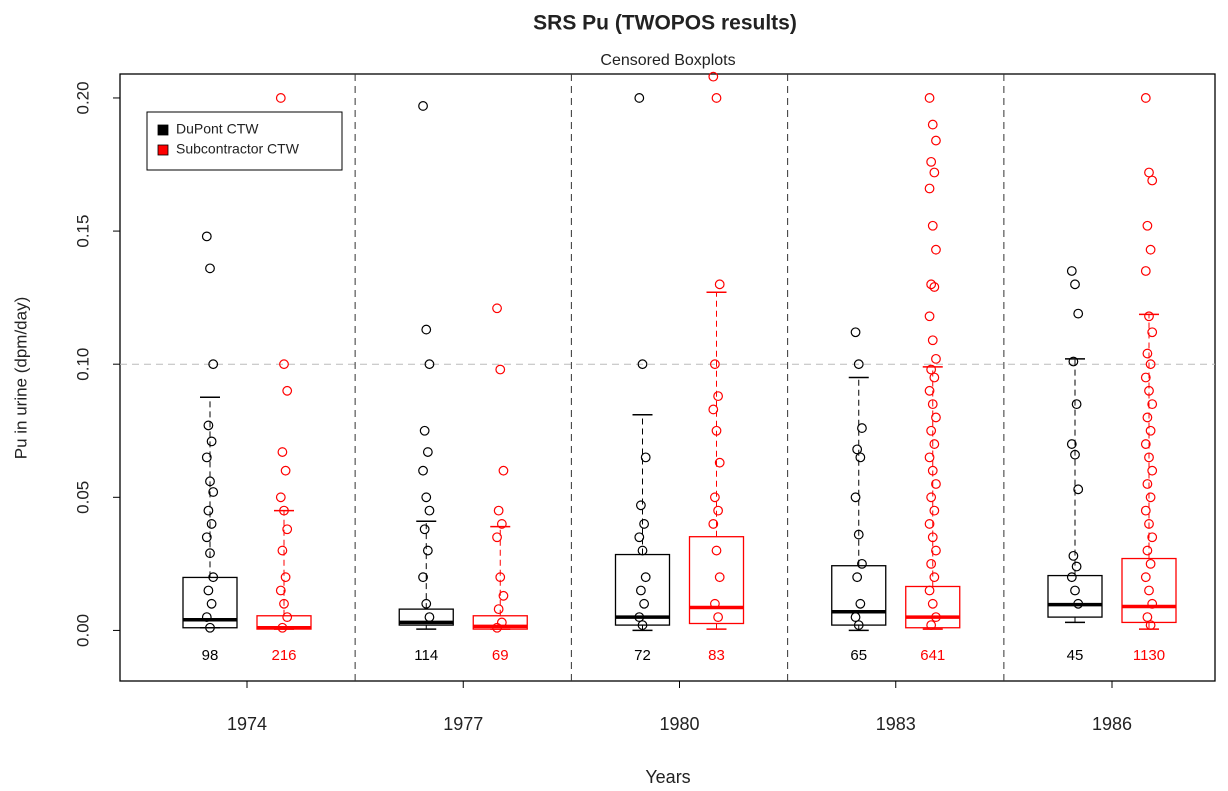 The image size is (1228, 791). Describe the element at coordinates (667, 777) in the screenshot. I see `x-axis-label: Years` at that location.